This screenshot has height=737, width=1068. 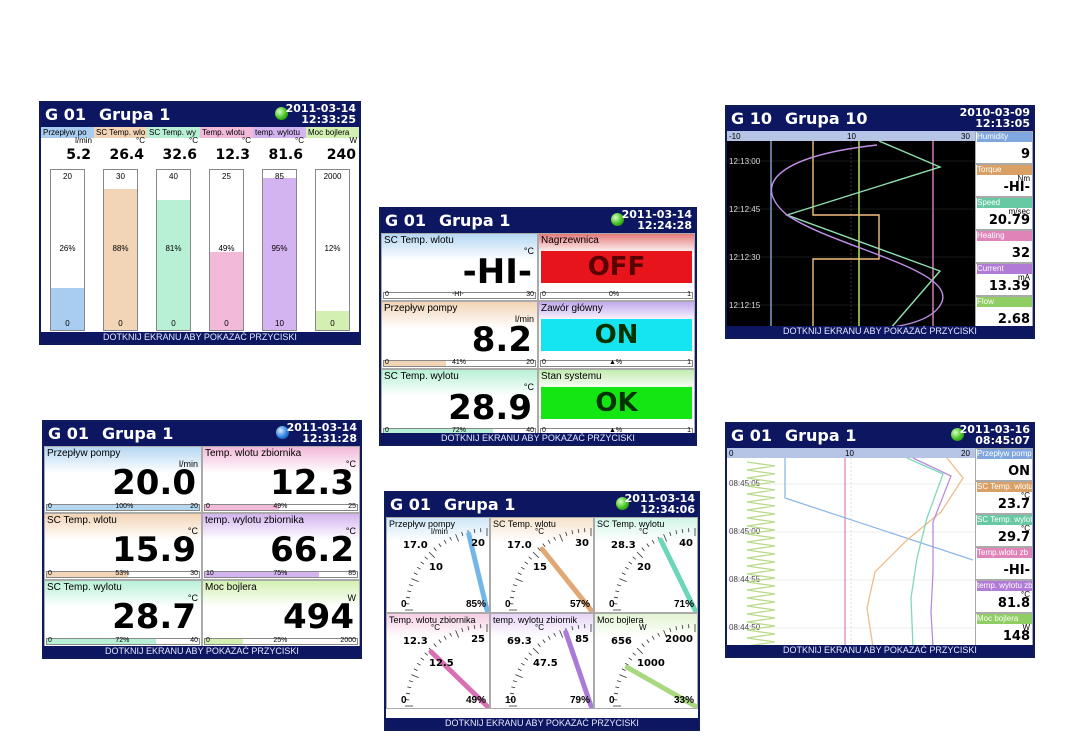 What do you see at coordinates (1004, 464) in the screenshot?
I see `side-value-tile: Przepływ pomp ON` at bounding box center [1004, 464].